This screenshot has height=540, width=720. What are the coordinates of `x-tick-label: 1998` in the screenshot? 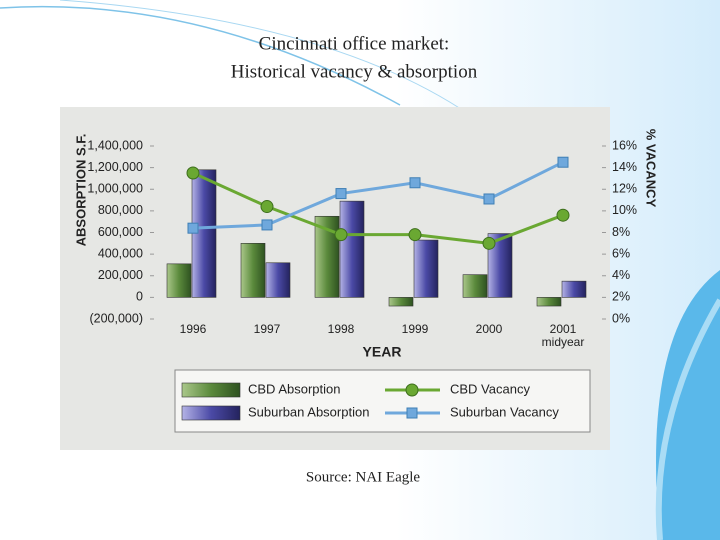 It's located at (341, 329).